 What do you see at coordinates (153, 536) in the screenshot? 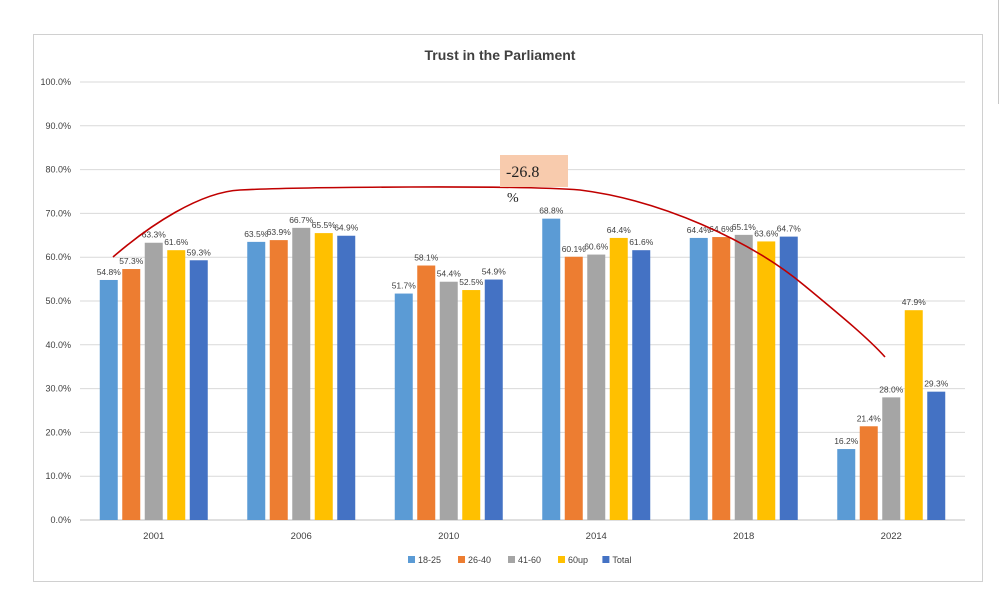
I see `x-tick-label: 2001` at bounding box center [153, 536].